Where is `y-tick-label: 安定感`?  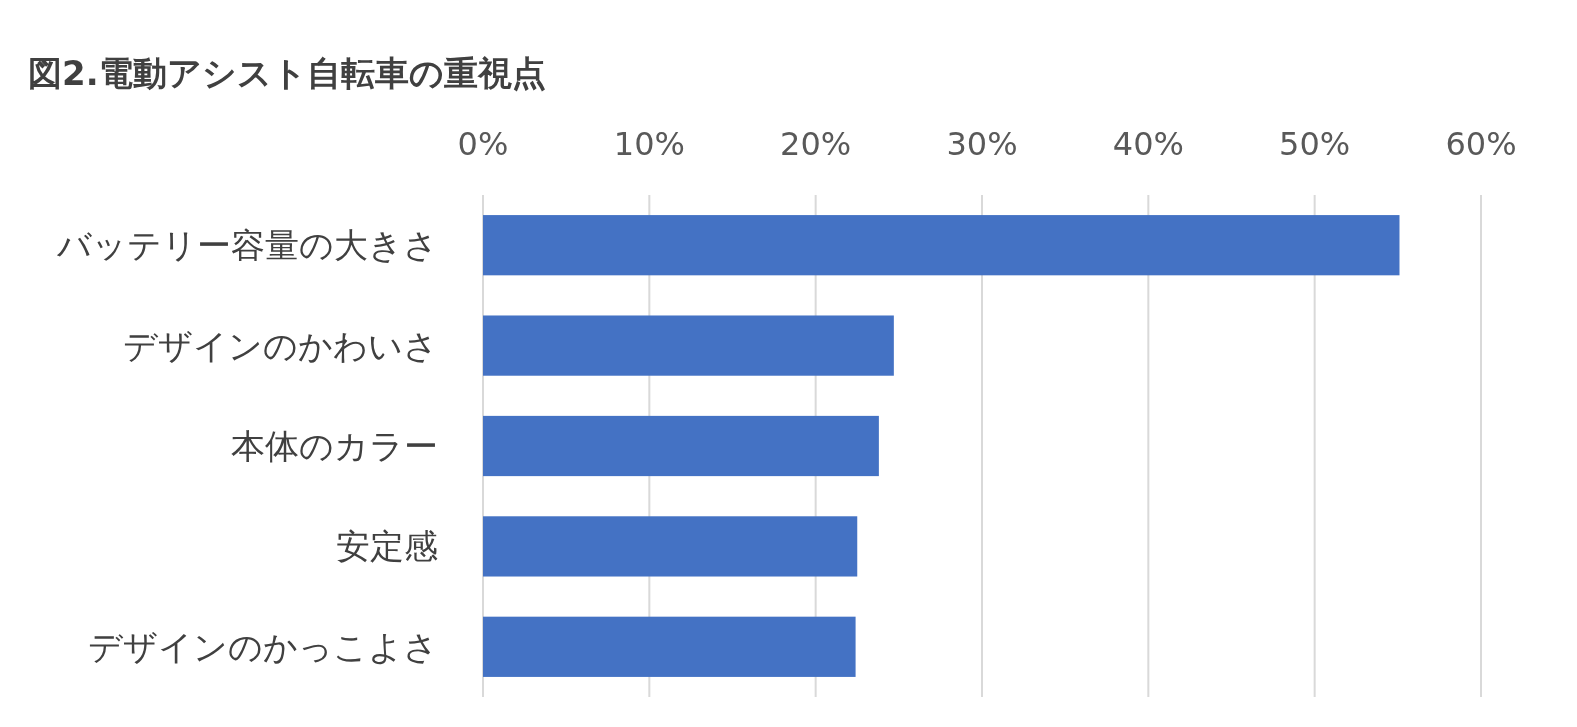 y-tick-label: 安定感 is located at coordinates (387, 546).